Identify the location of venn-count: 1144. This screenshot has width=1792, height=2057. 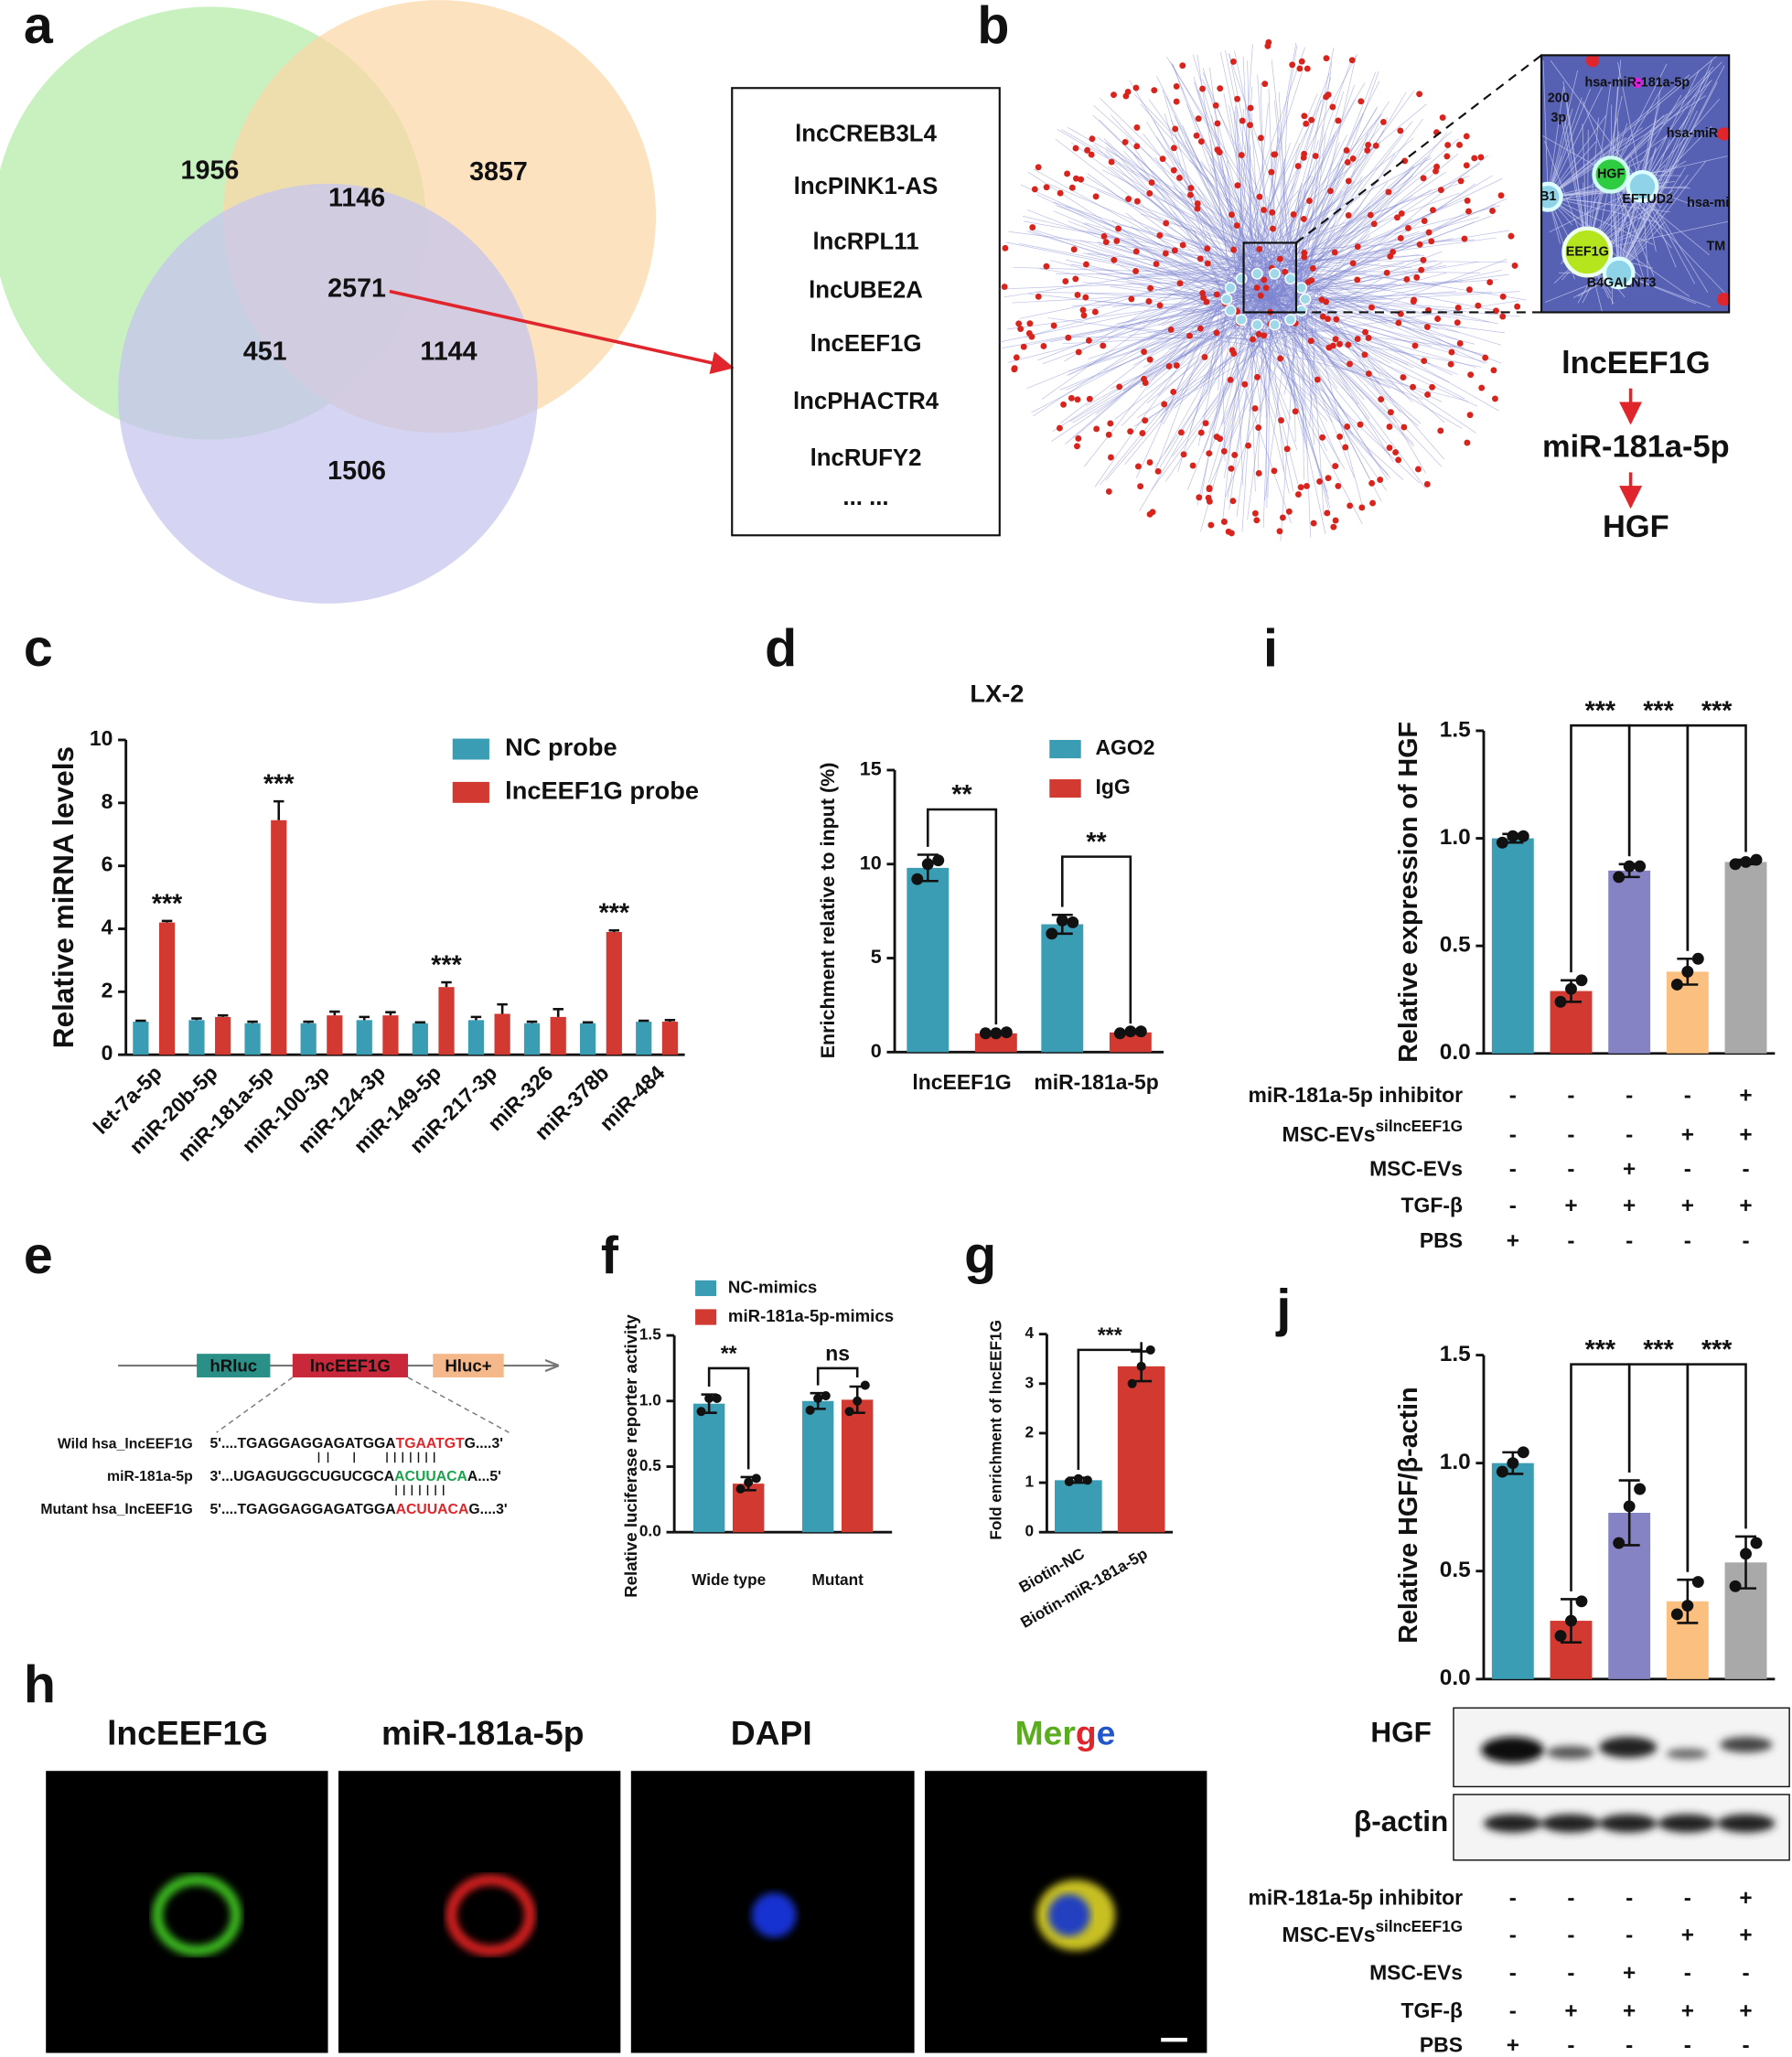
(448, 352).